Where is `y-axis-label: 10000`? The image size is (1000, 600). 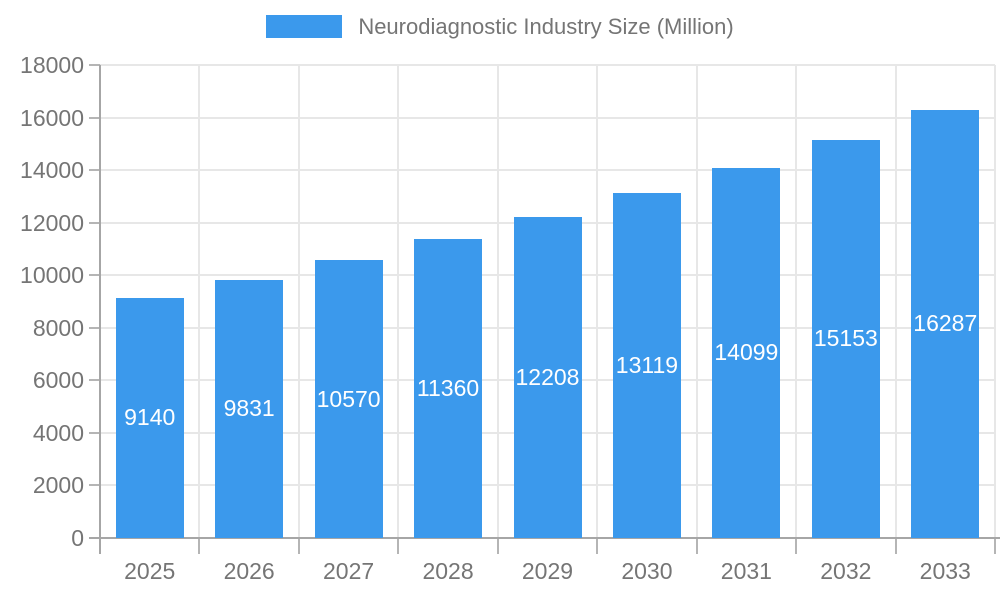 y-axis-label: 10000 is located at coordinates (52, 275).